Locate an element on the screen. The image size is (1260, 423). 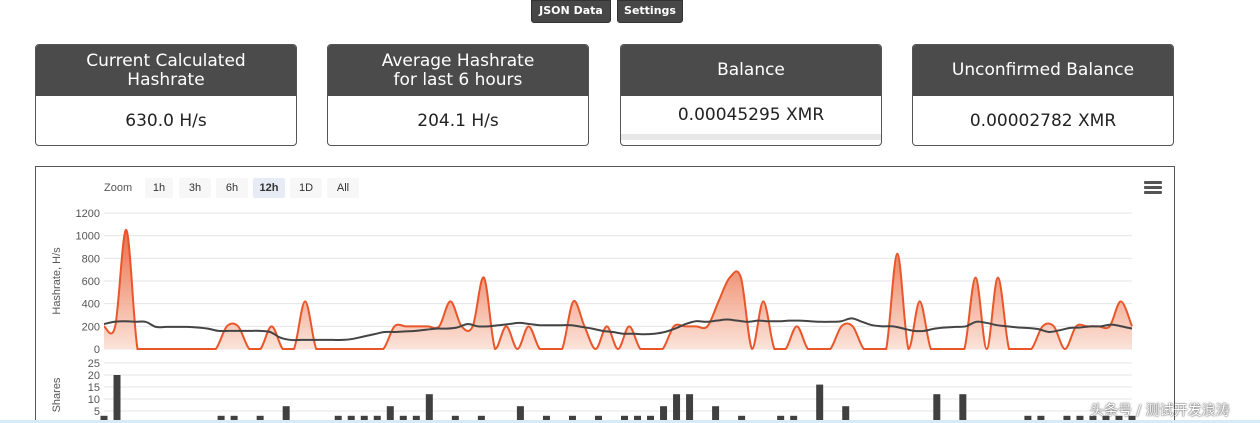
hamburger-menu-icon is located at coordinates (1153, 188).